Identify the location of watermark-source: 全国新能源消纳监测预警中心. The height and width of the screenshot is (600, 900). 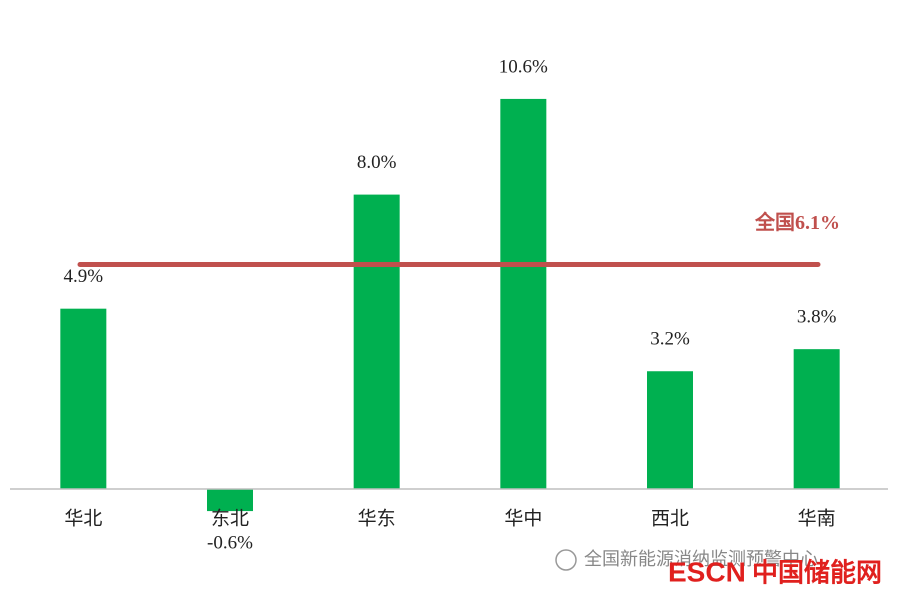
(701, 559).